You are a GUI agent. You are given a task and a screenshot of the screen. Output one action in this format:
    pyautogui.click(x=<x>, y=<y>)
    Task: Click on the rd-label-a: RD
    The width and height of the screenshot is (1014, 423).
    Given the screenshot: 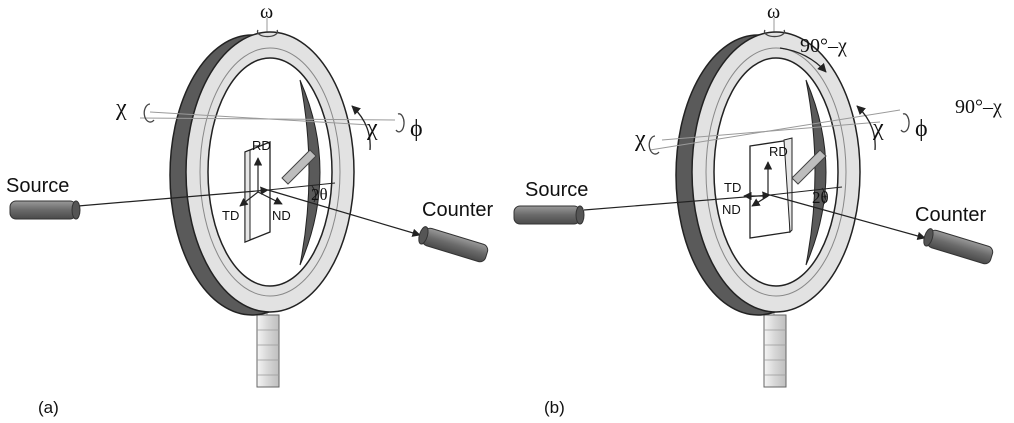 What is the action you would take?
    pyautogui.click(x=261, y=145)
    